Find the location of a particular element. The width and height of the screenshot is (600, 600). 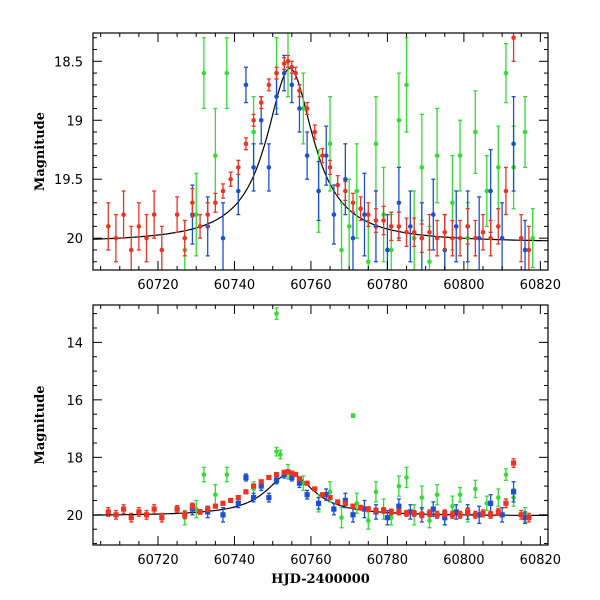

x-tick-label: 60740 is located at coordinates (234, 560).